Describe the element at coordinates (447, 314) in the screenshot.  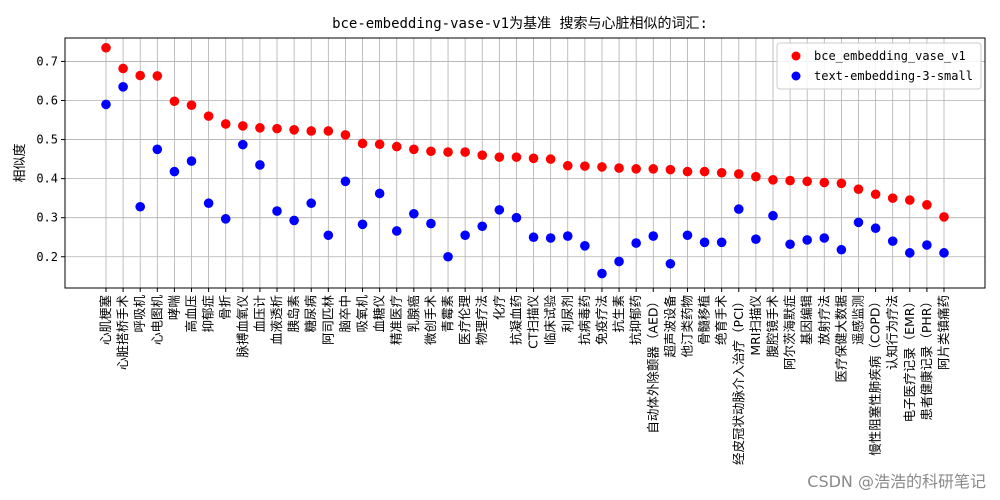
I see `x-tick-label: 青霉素` at that location.